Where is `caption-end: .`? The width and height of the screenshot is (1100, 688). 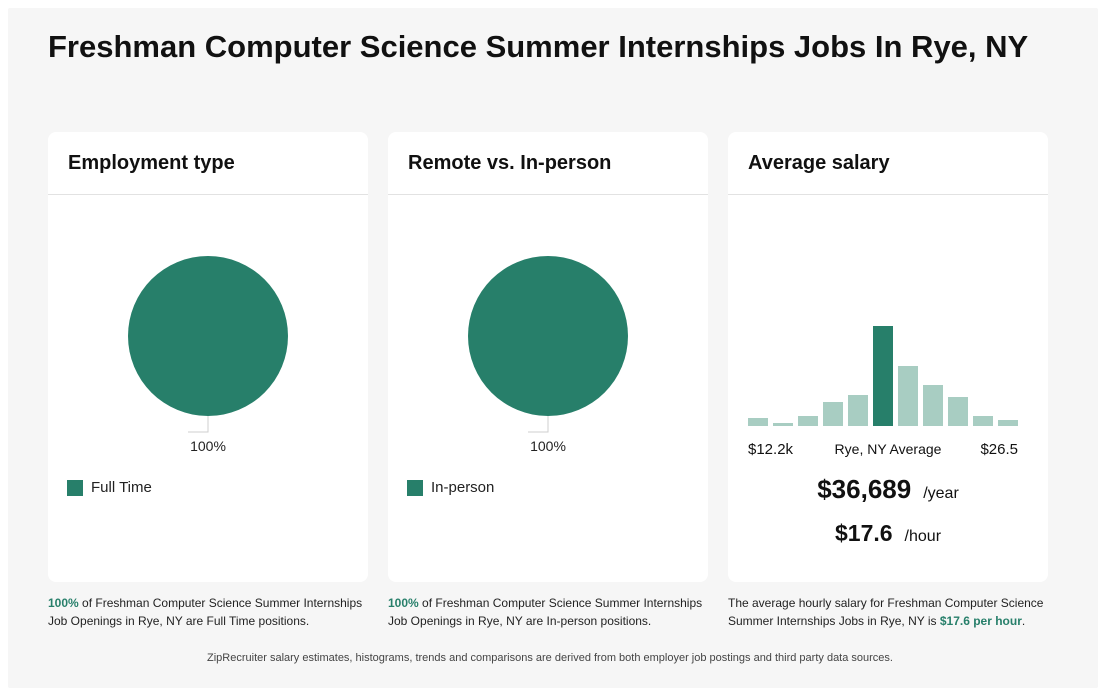
caption-end: . is located at coordinates (1023, 621).